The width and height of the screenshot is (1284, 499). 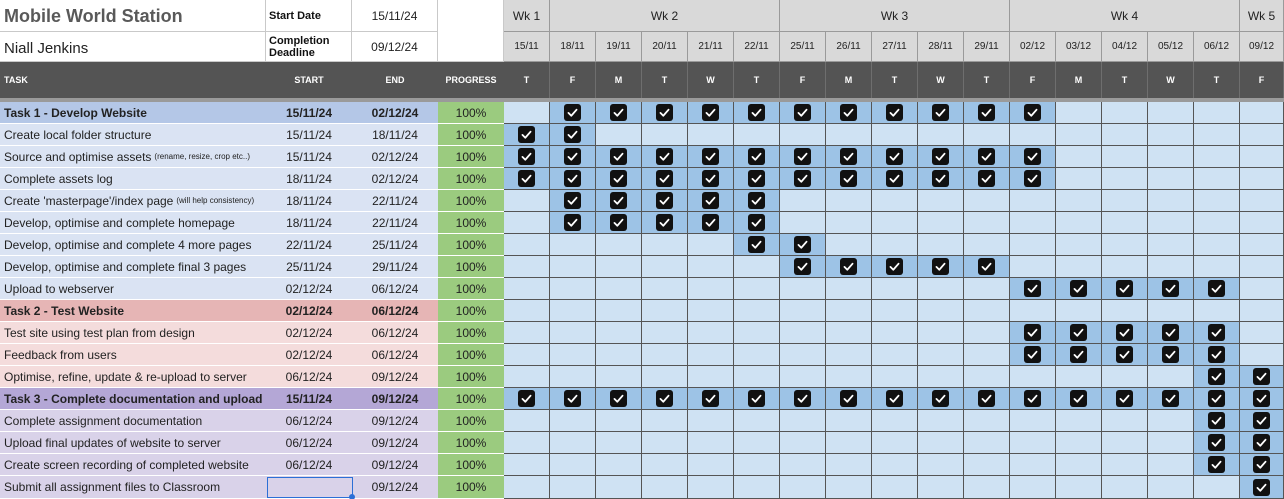 I want to click on day-date-header: 21/11, so click(x=711, y=47).